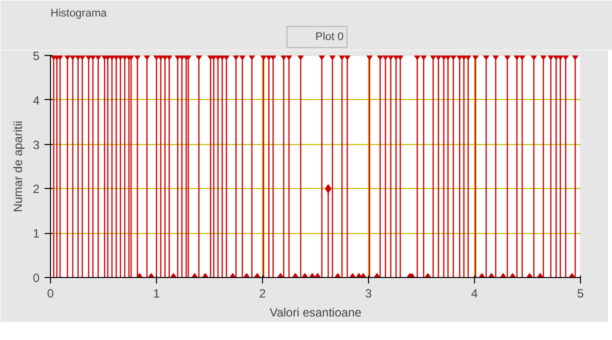 The height and width of the screenshot is (340, 612). I want to click on x-tick-label: 4, so click(474, 293).